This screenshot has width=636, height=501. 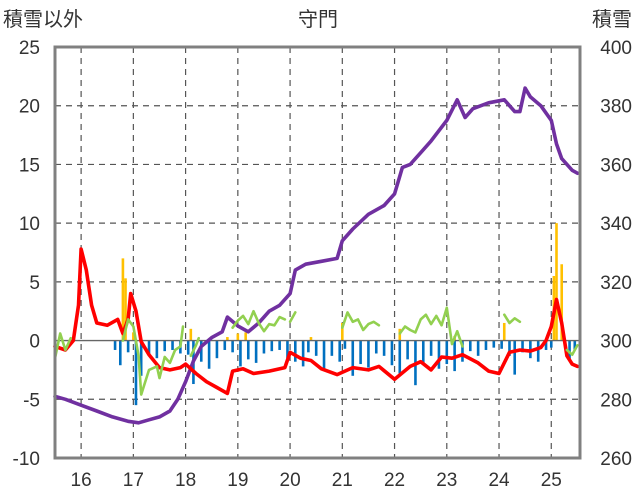 I want to click on x-tick-label: 24, so click(x=499, y=480).